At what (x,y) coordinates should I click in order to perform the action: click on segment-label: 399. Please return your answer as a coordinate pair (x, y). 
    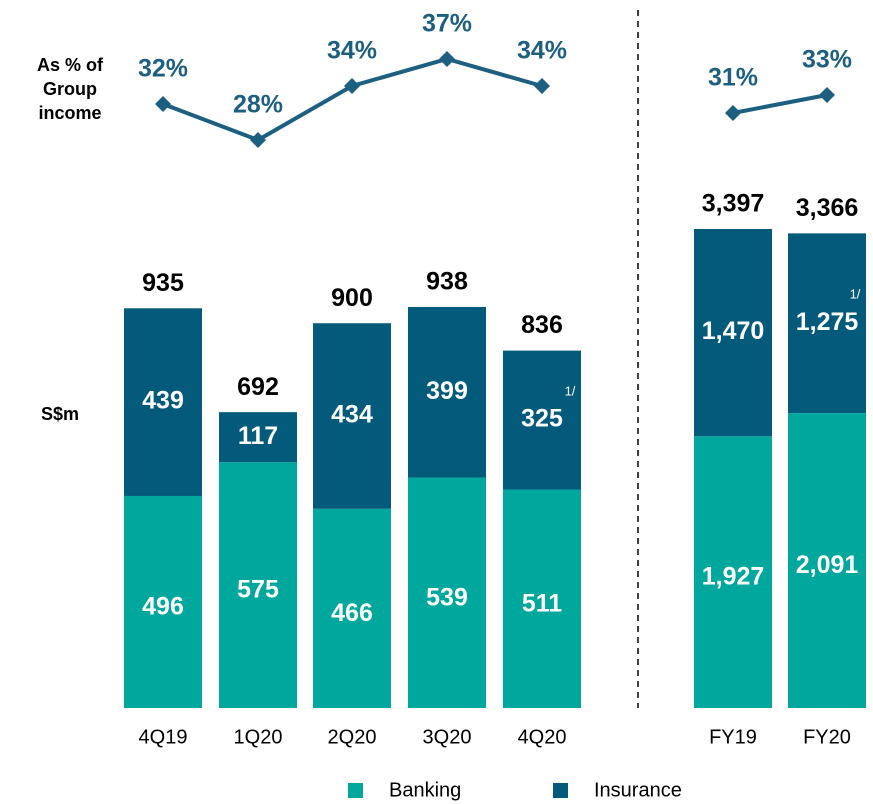
    Looking at the image, I should click on (447, 391).